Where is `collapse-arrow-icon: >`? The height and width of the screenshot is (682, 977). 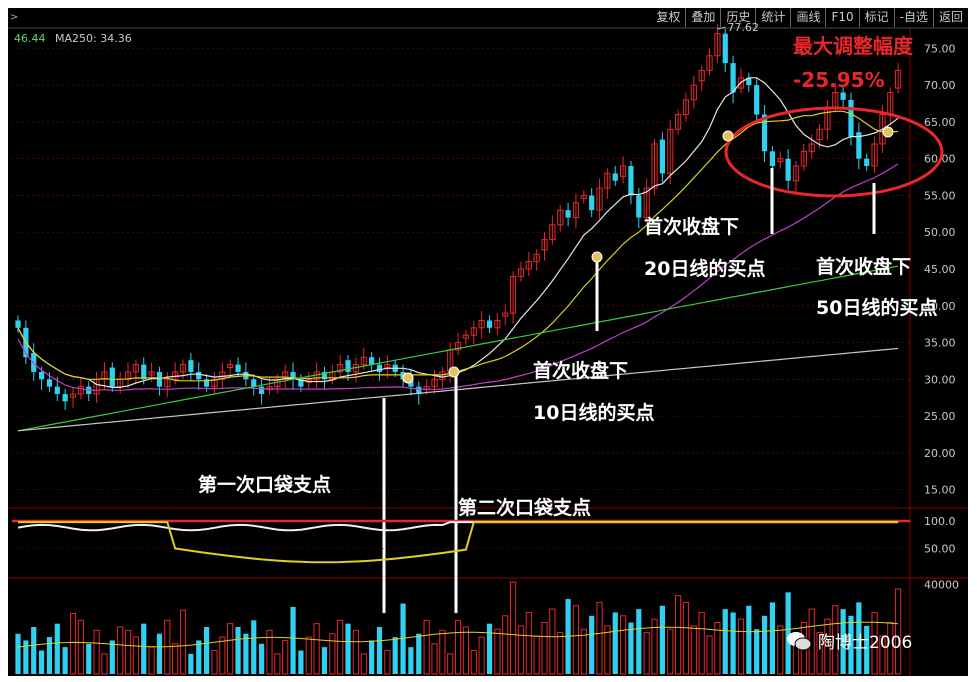 collapse-arrow-icon: > is located at coordinates (14, 17).